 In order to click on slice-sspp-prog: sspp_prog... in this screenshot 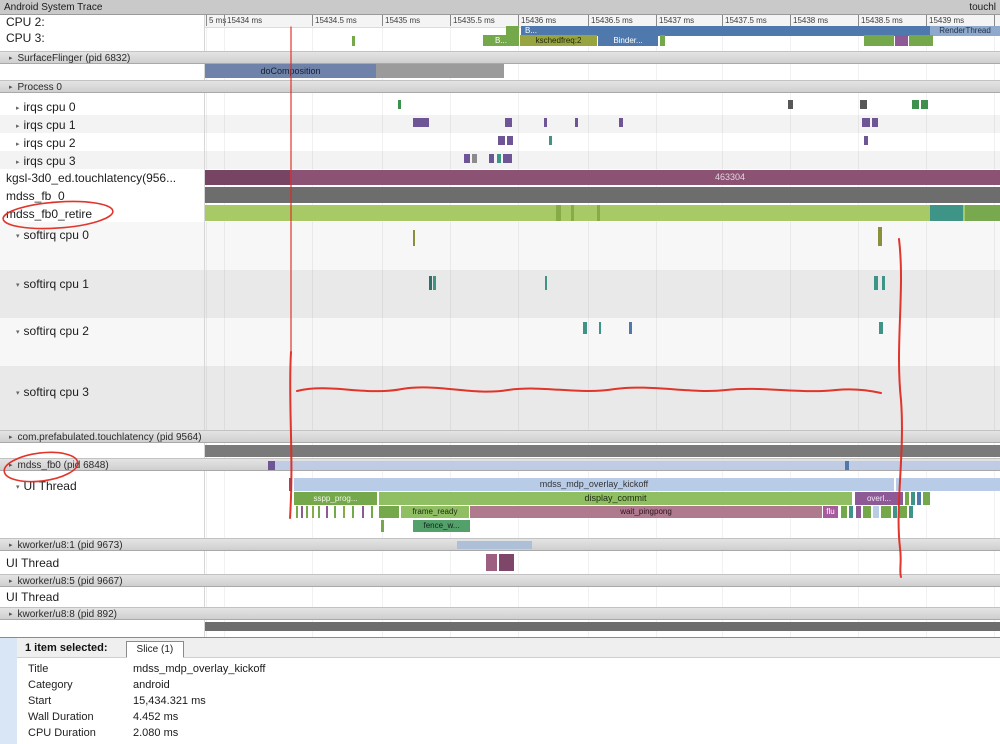, I will do `click(335, 498)`.